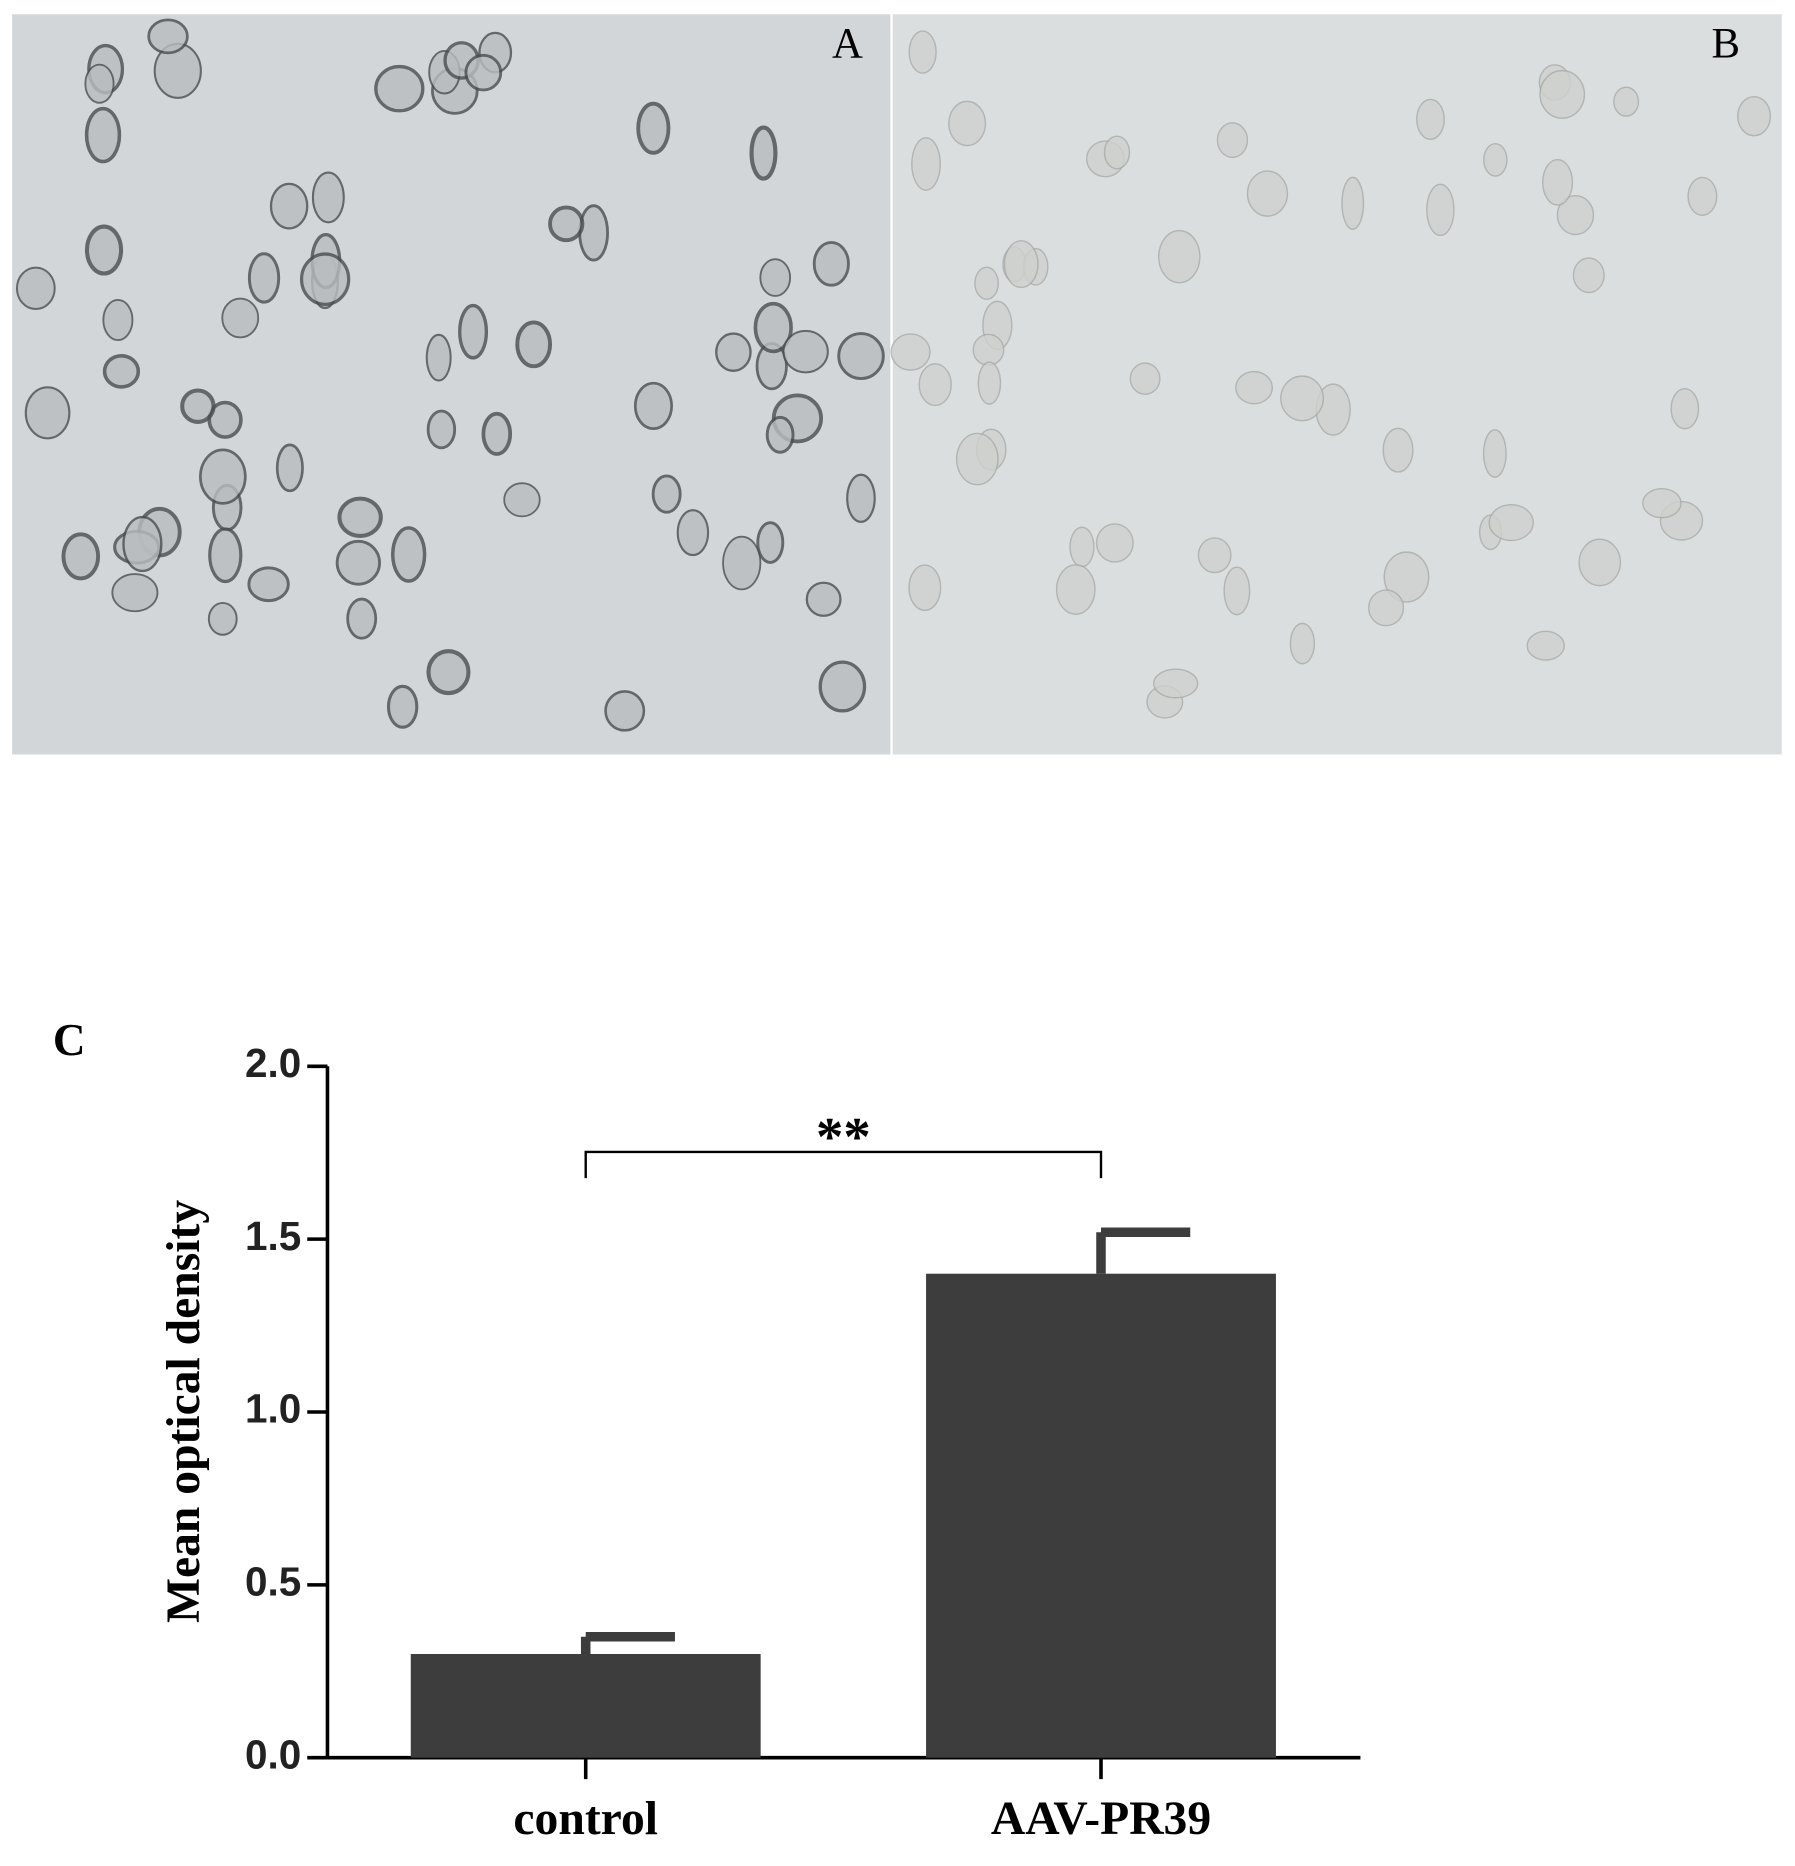 The image size is (1795, 1866). Describe the element at coordinates (184, 1411) in the screenshot. I see `y-axis-label: Mean optical density` at that location.